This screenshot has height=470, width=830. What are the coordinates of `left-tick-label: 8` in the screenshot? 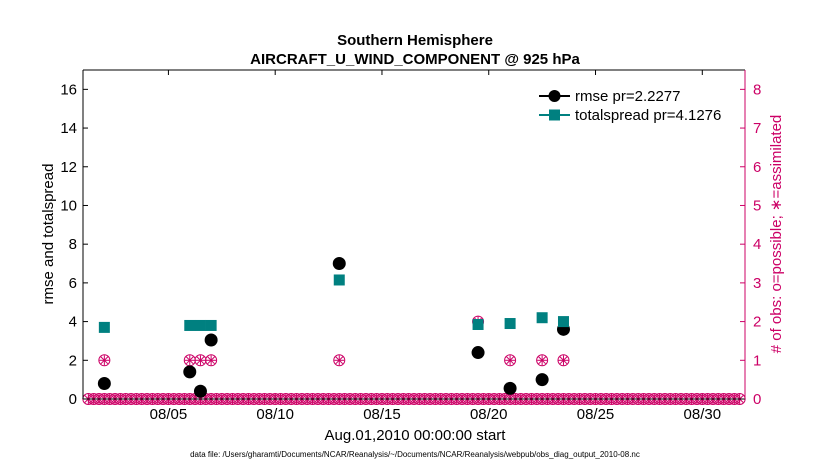 It's located at (73, 244).